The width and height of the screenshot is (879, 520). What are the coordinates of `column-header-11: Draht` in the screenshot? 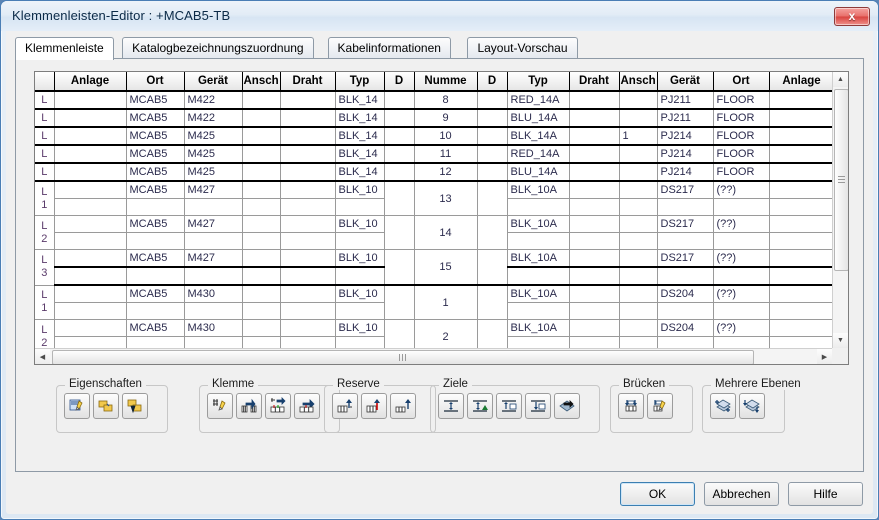 It's located at (594, 82).